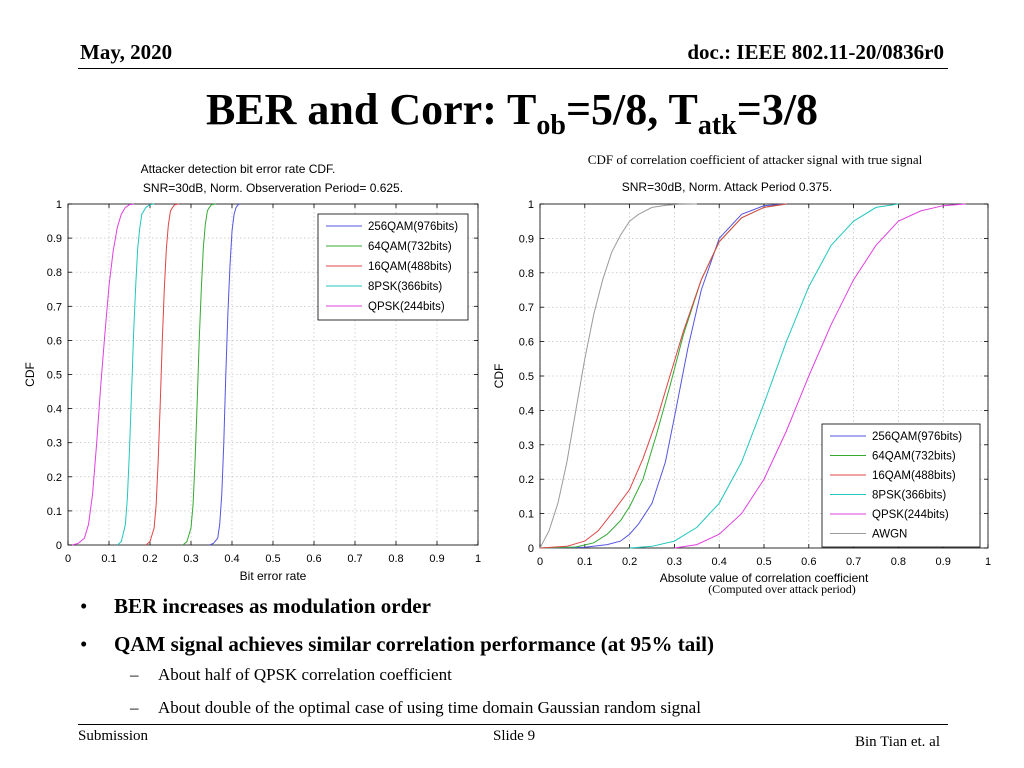  Describe the element at coordinates (59, 205) in the screenshot. I see `chart1-y-tick-label: 1` at that location.